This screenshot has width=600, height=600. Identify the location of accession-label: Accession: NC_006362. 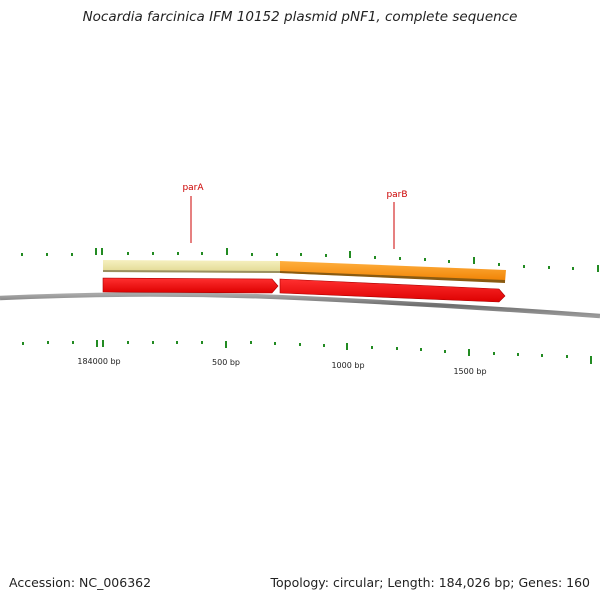
(80, 582).